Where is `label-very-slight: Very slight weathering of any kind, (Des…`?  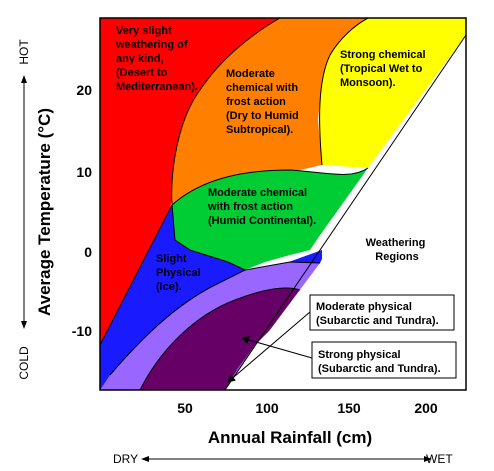 label-very-slight: Very slight weathering of any kind, (Des… is located at coordinates (156, 59).